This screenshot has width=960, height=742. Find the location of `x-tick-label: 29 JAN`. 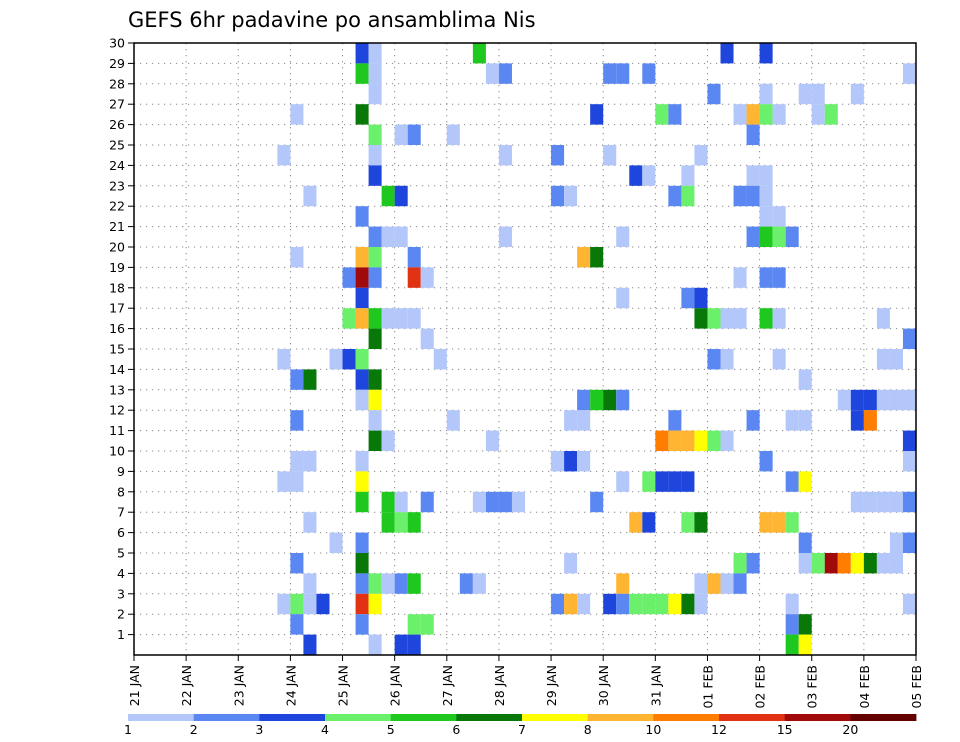

x-tick-label: 29 JAN is located at coordinates (551, 685).